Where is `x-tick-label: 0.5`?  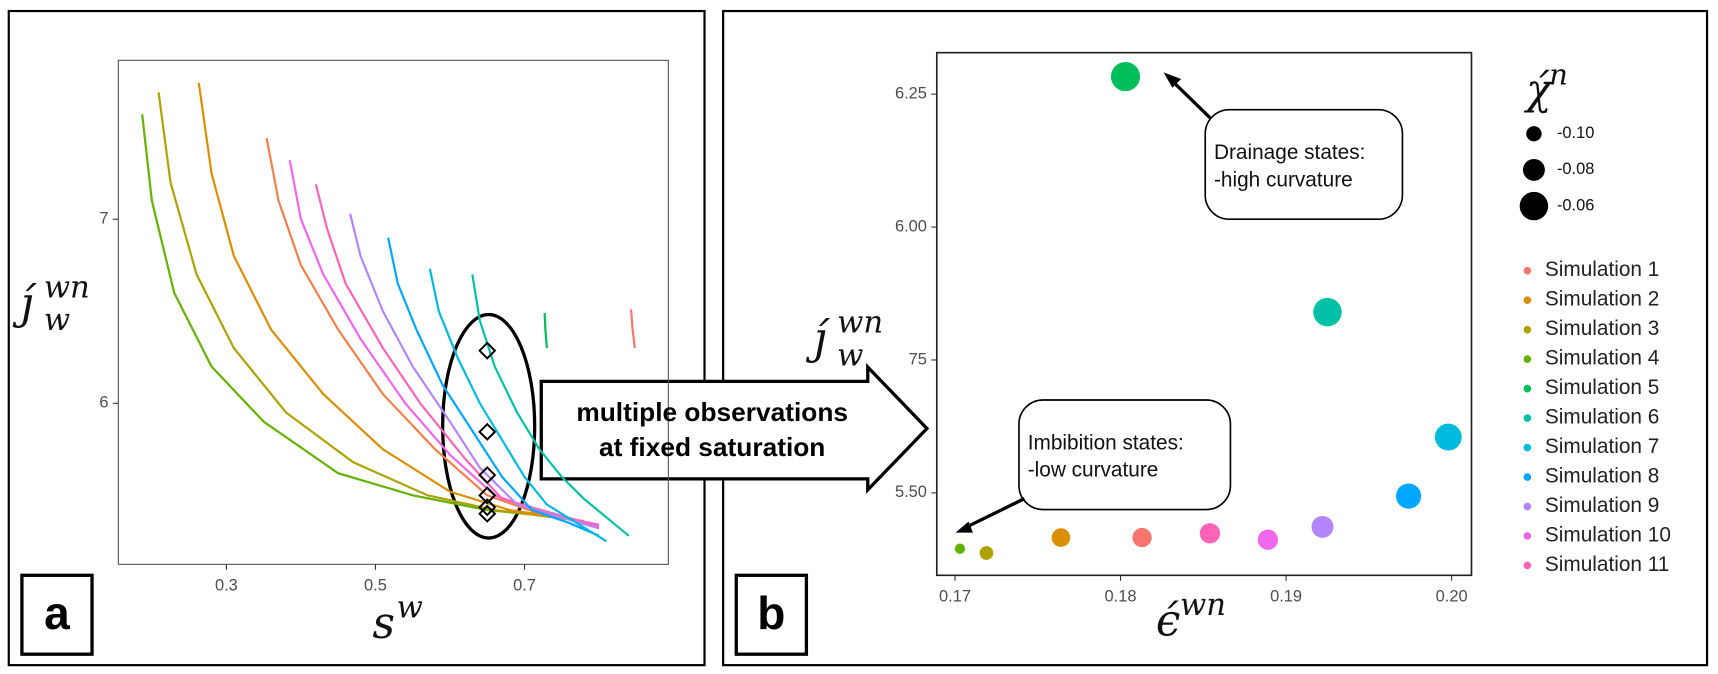
x-tick-label: 0.5 is located at coordinates (375, 586).